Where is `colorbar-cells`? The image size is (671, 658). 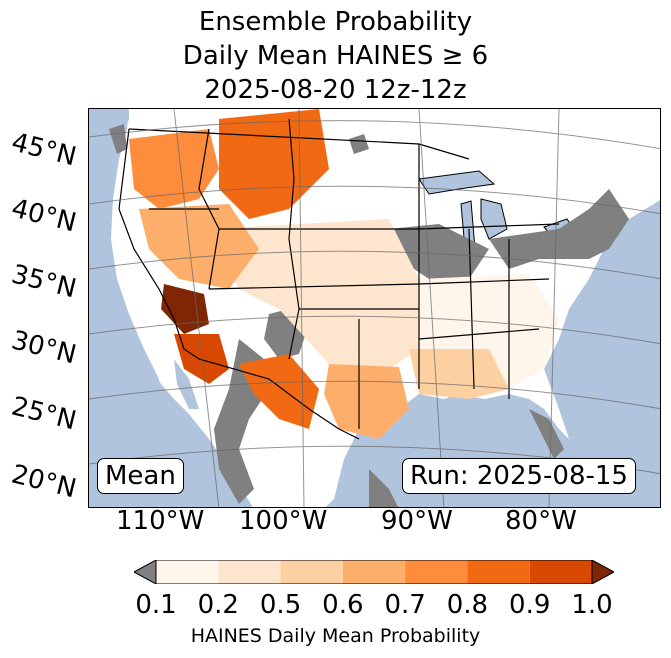
colorbar-cells is located at coordinates (374, 572).